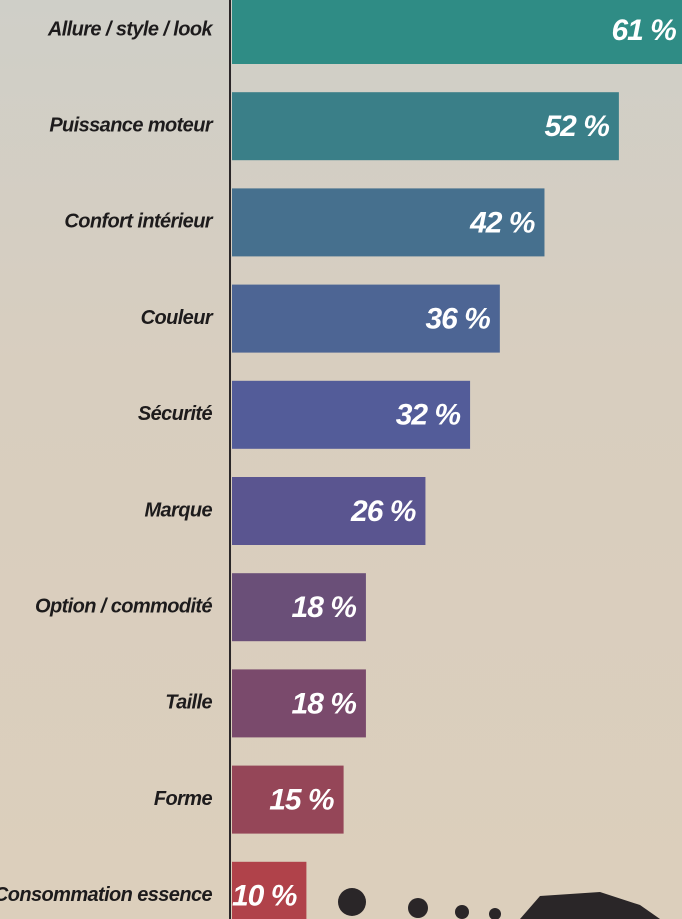 This screenshot has width=682, height=919. What do you see at coordinates (643, 30) in the screenshot?
I see `value-label: 61 %` at bounding box center [643, 30].